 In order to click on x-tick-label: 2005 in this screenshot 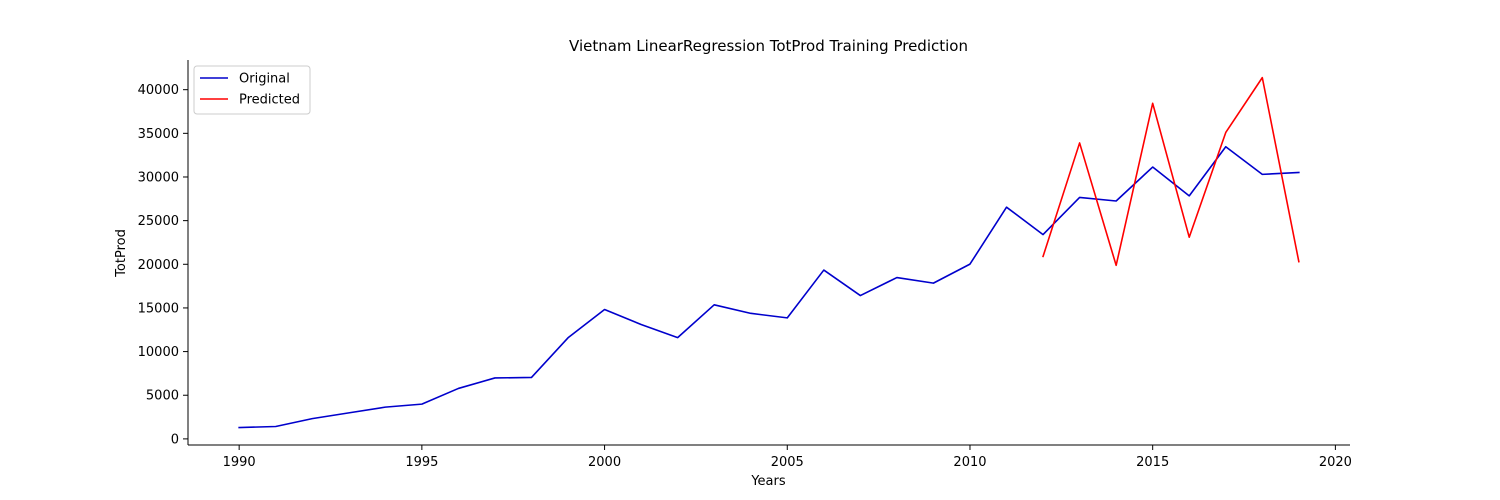, I will do `click(787, 462)`.